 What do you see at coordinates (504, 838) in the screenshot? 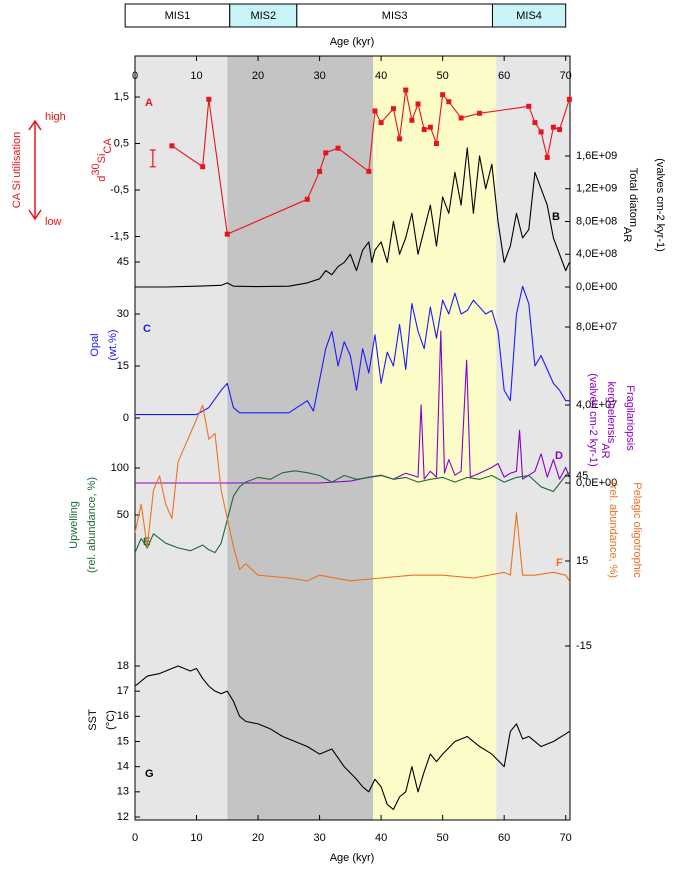
I see `x-tick-label-bottom: 60` at bounding box center [504, 838].